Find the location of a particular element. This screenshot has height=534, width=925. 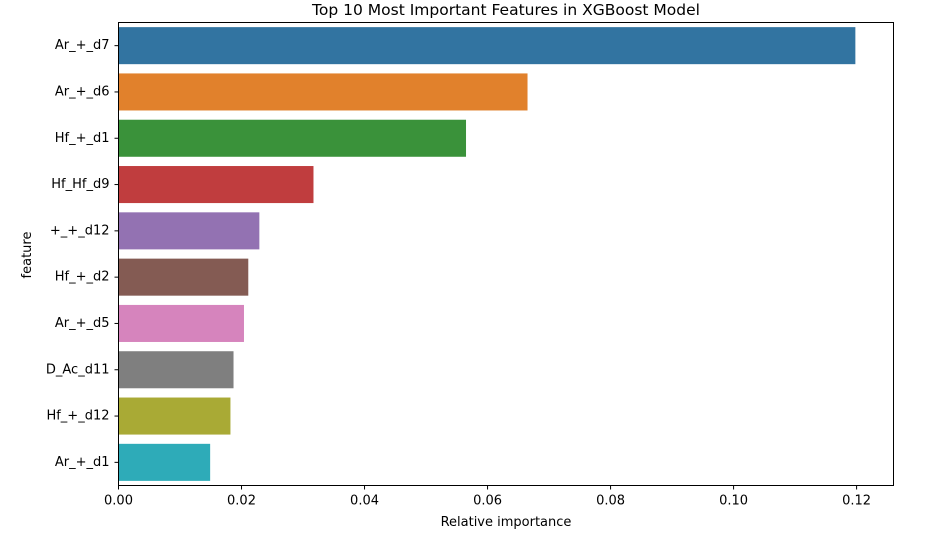

bar-Ar_+_d1 is located at coordinates (164, 462).